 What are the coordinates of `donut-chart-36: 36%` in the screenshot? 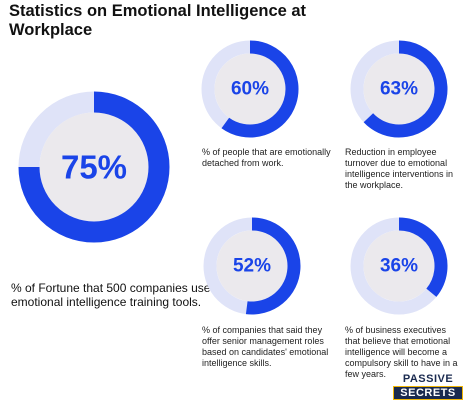 It's located at (399, 266).